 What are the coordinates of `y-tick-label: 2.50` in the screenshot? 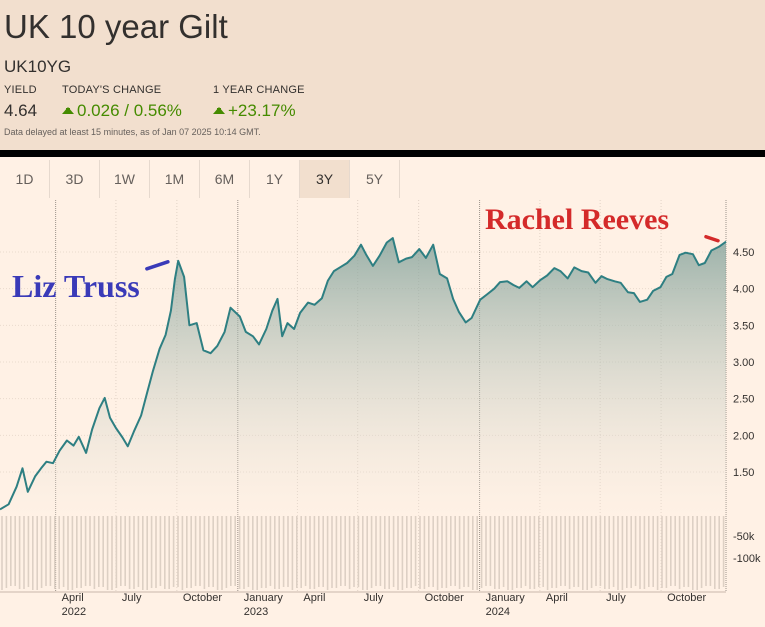 It's located at (743, 400).